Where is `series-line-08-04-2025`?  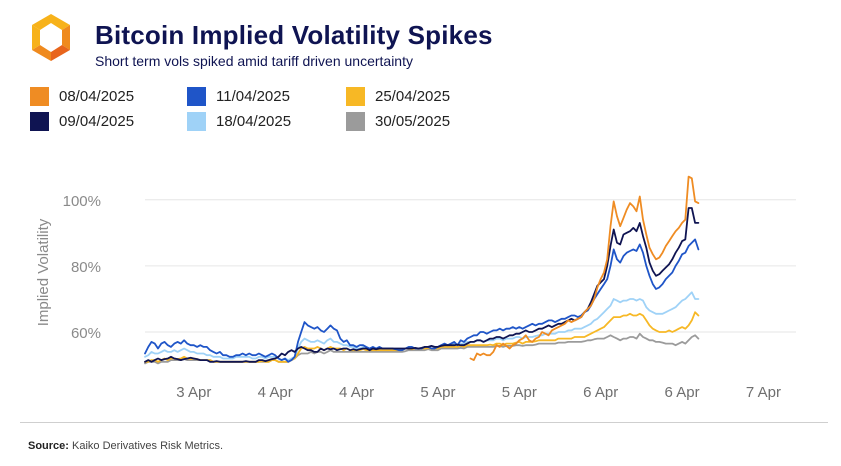
series-line-08-04-2025 is located at coordinates (584, 268).